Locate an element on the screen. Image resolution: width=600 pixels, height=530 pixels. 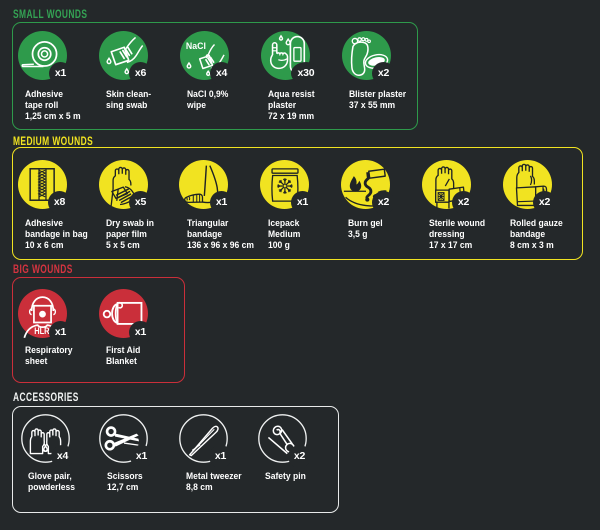
svg-text: HLR is located at coordinates (42, 331).